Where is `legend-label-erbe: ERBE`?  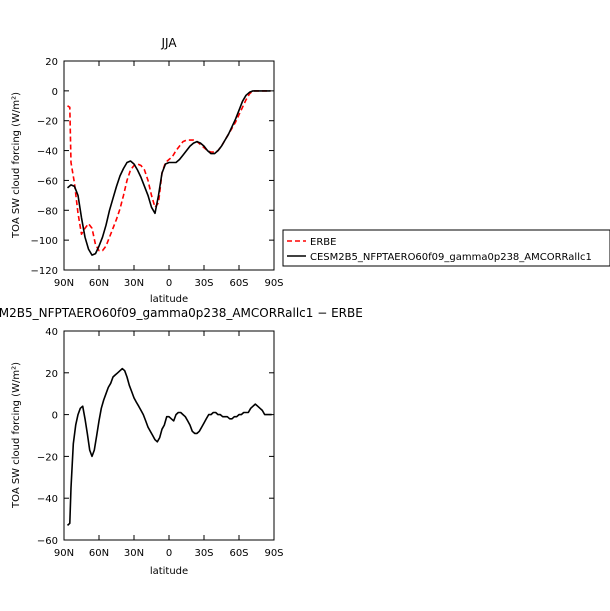
legend-label-erbe: ERBE is located at coordinates (323, 242).